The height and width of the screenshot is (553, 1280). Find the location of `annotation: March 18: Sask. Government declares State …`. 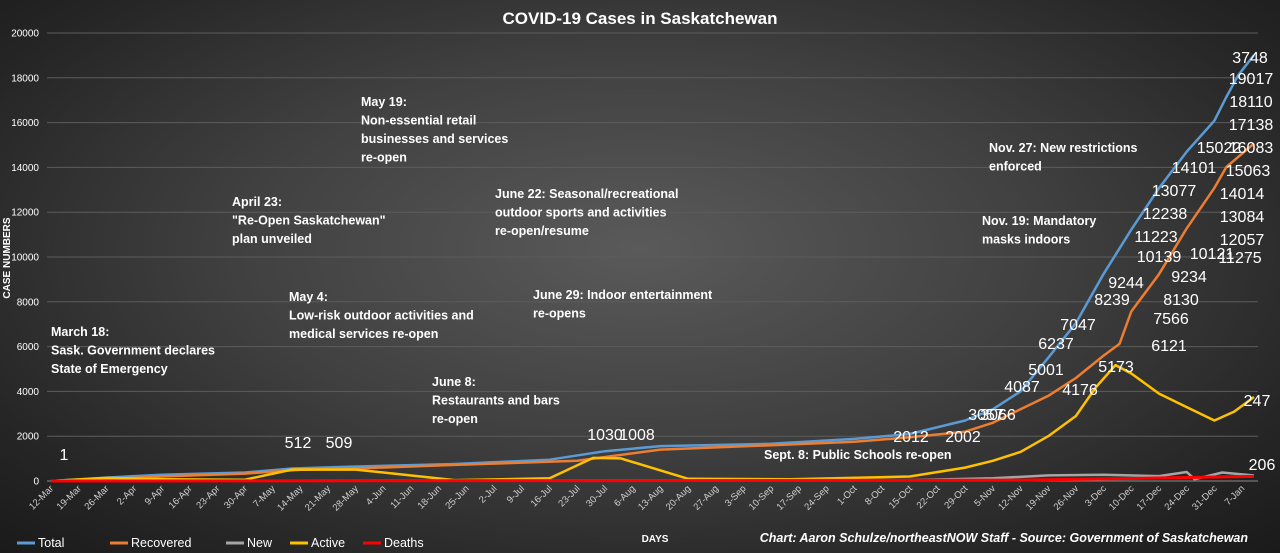

annotation: March 18: Sask. Government declares State … is located at coordinates (133, 350).